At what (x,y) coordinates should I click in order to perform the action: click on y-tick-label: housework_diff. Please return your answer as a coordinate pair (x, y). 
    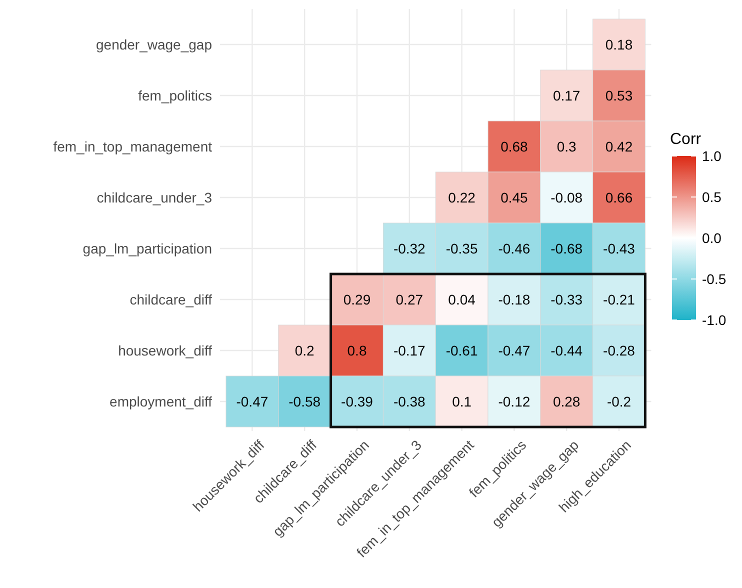
    Looking at the image, I should click on (165, 350).